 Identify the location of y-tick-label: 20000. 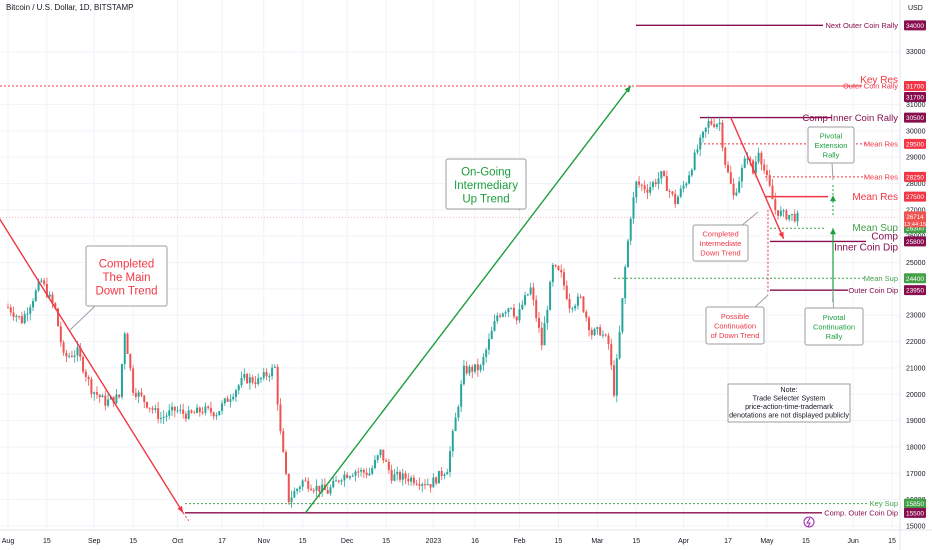
(916, 395).